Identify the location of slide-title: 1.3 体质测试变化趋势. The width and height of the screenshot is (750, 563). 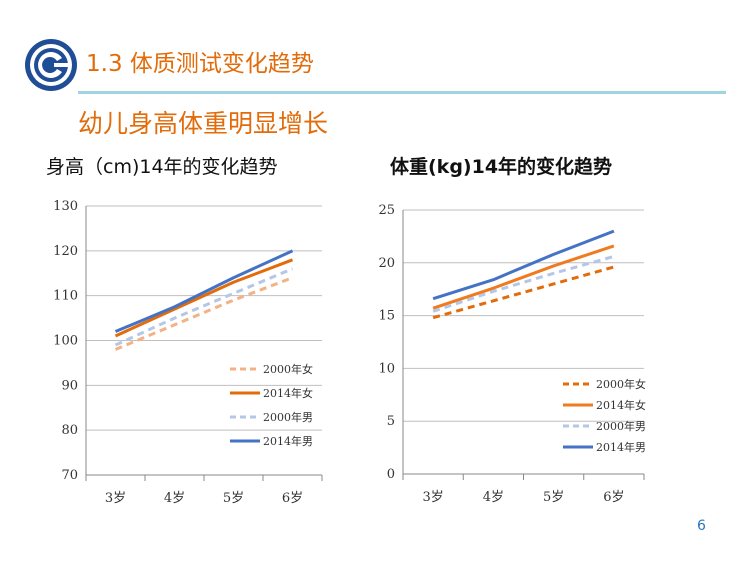
(200, 64).